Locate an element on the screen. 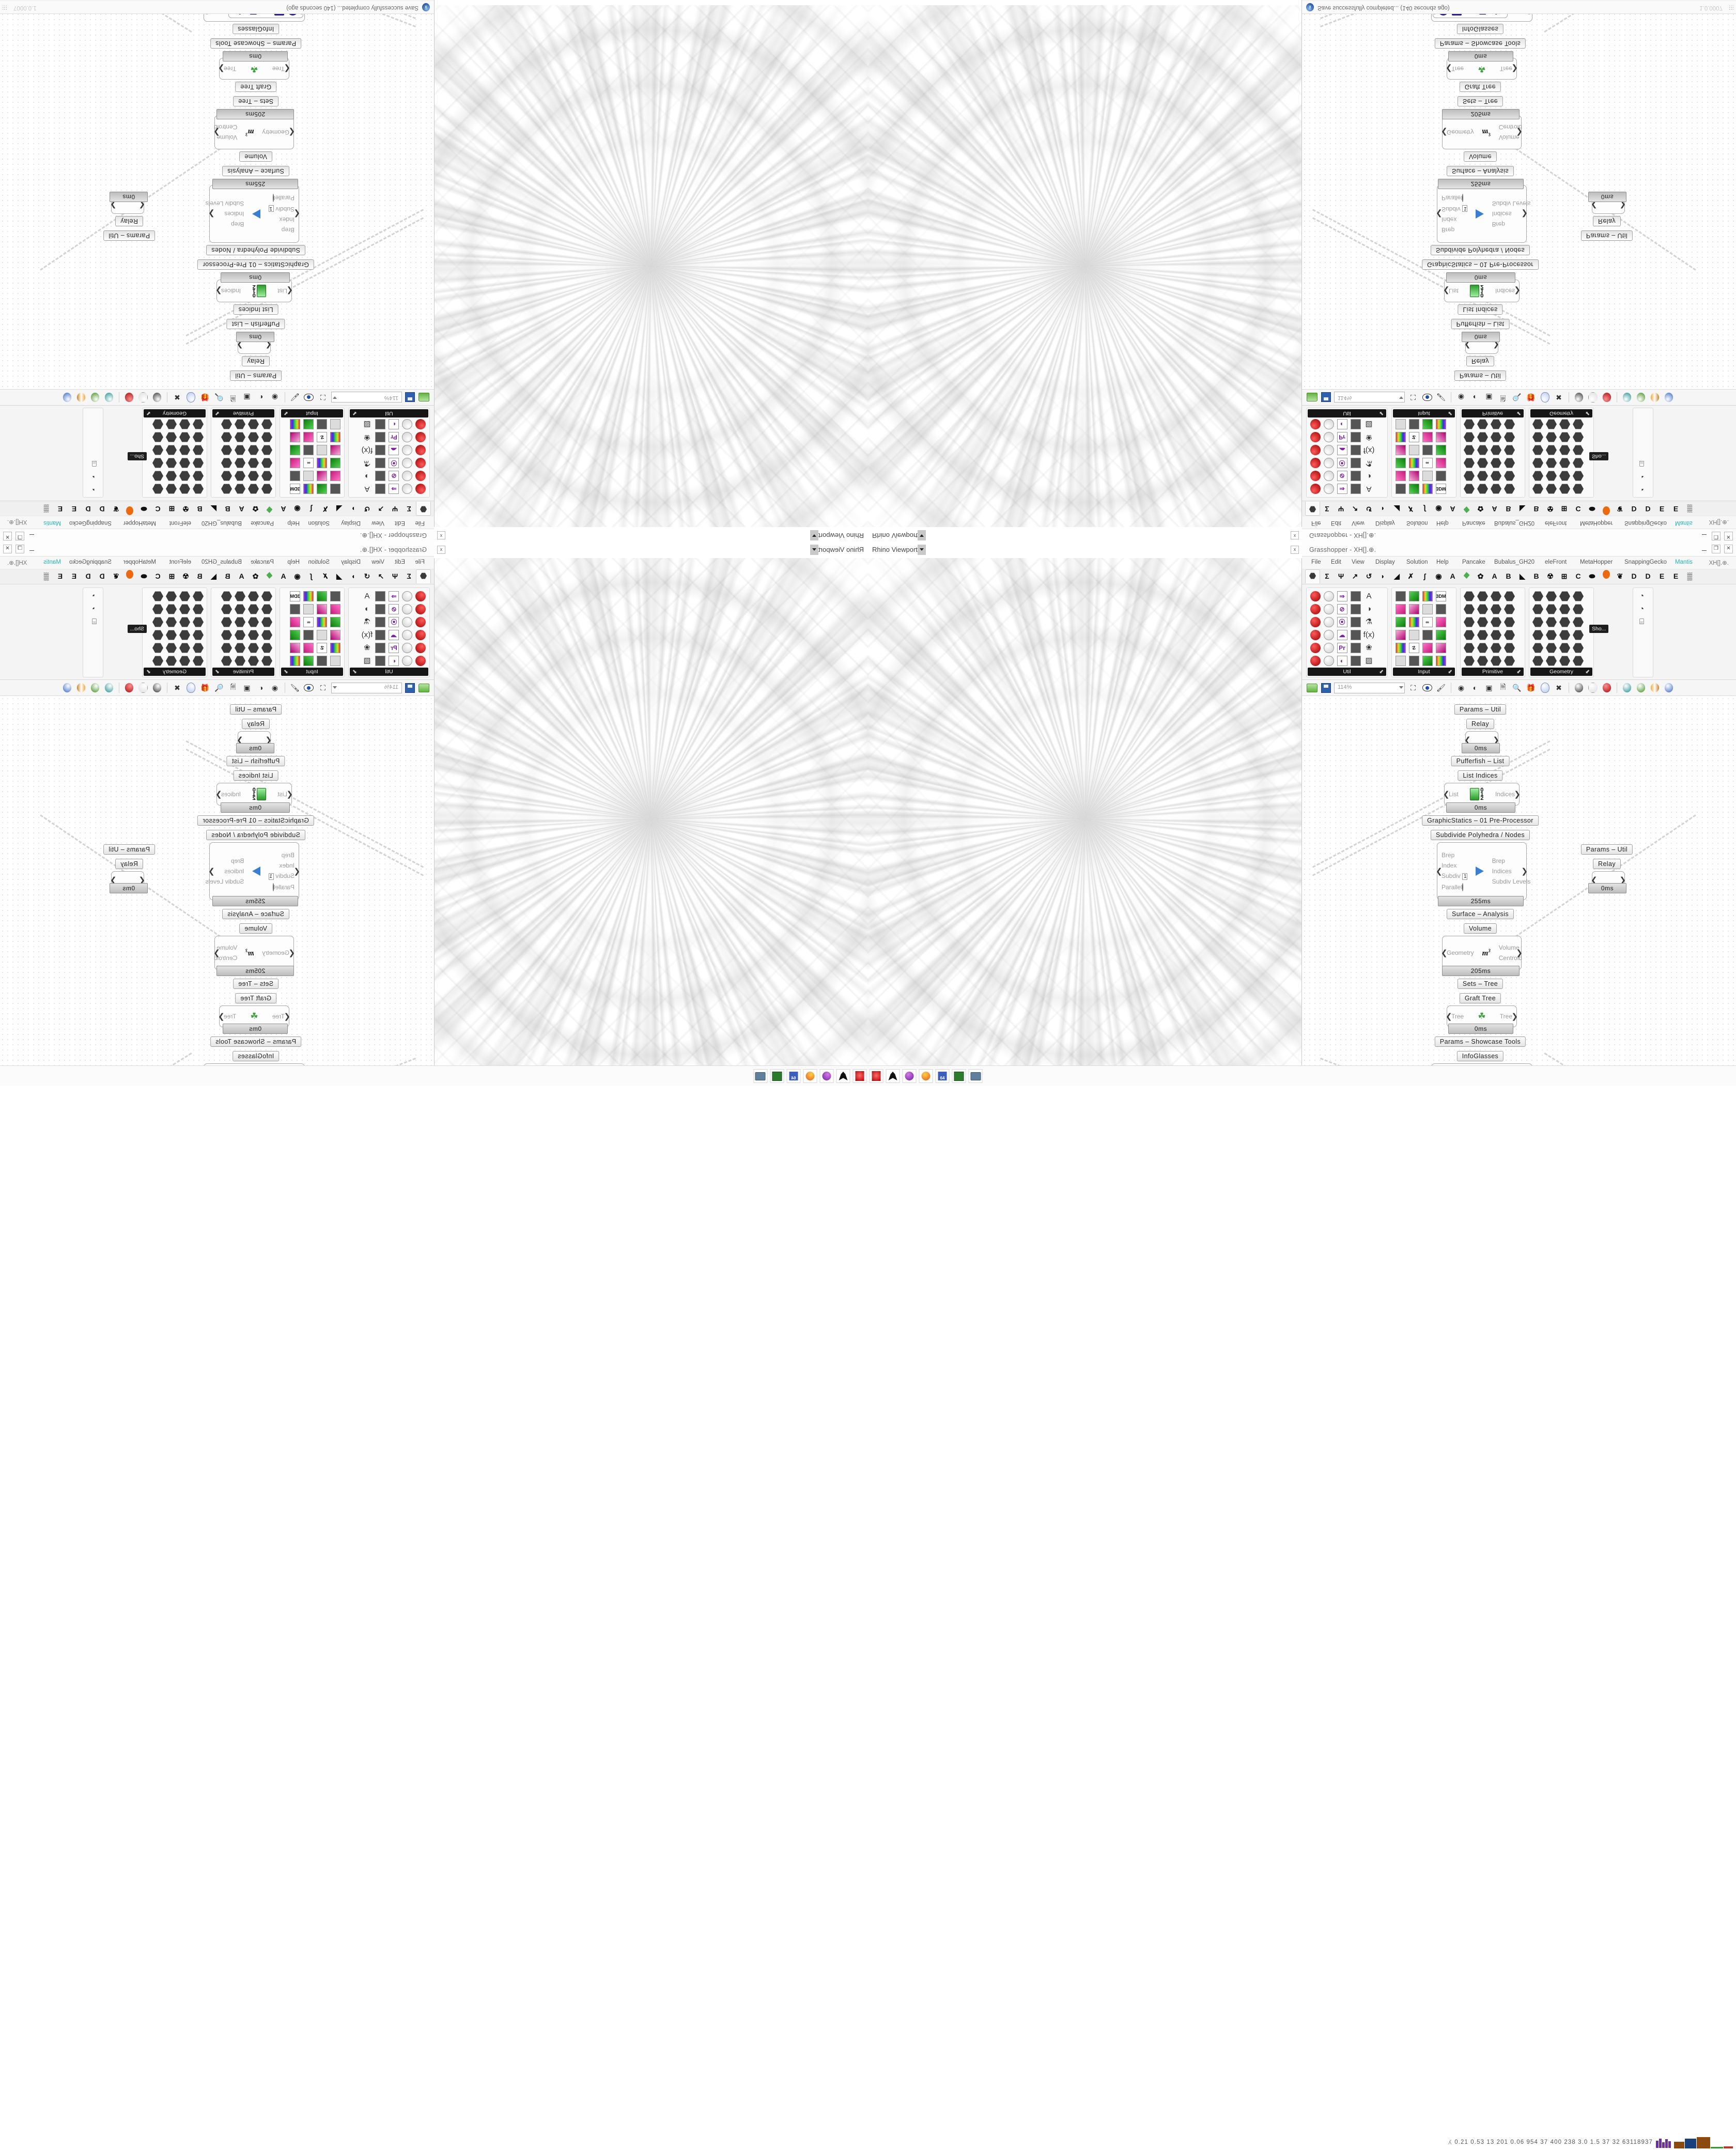  document-icon: 🗎 is located at coordinates (1503, 398).